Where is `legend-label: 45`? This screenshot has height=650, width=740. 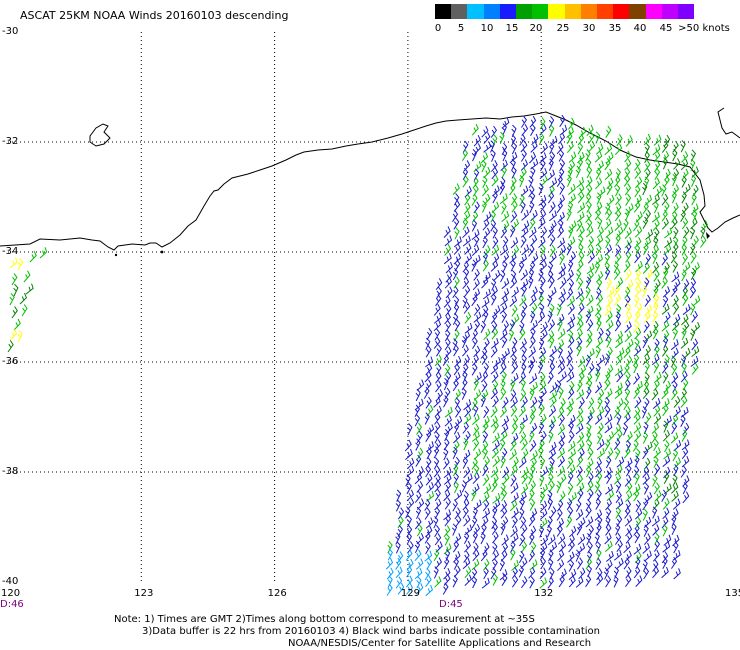
legend-label: 45 is located at coordinates (666, 28).